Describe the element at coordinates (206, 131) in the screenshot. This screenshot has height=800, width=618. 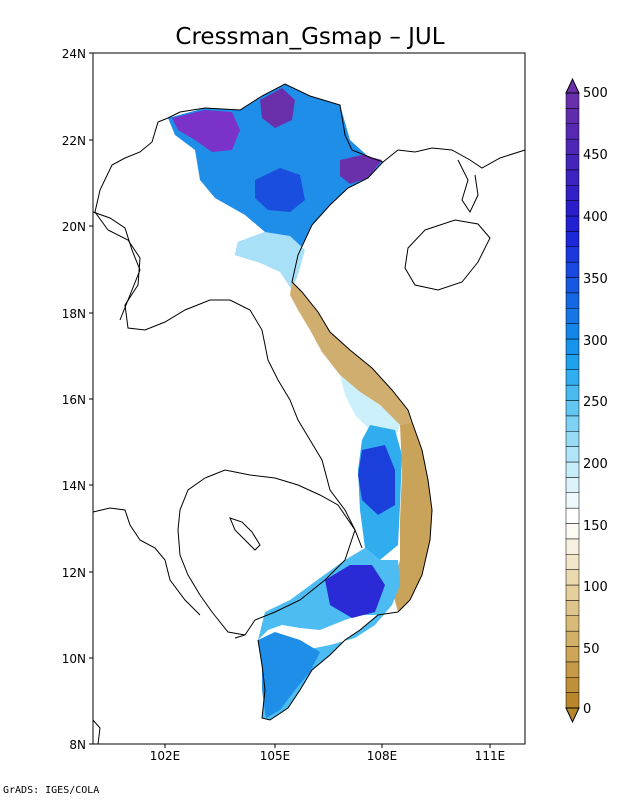
I see `precip-northwest-max` at that location.